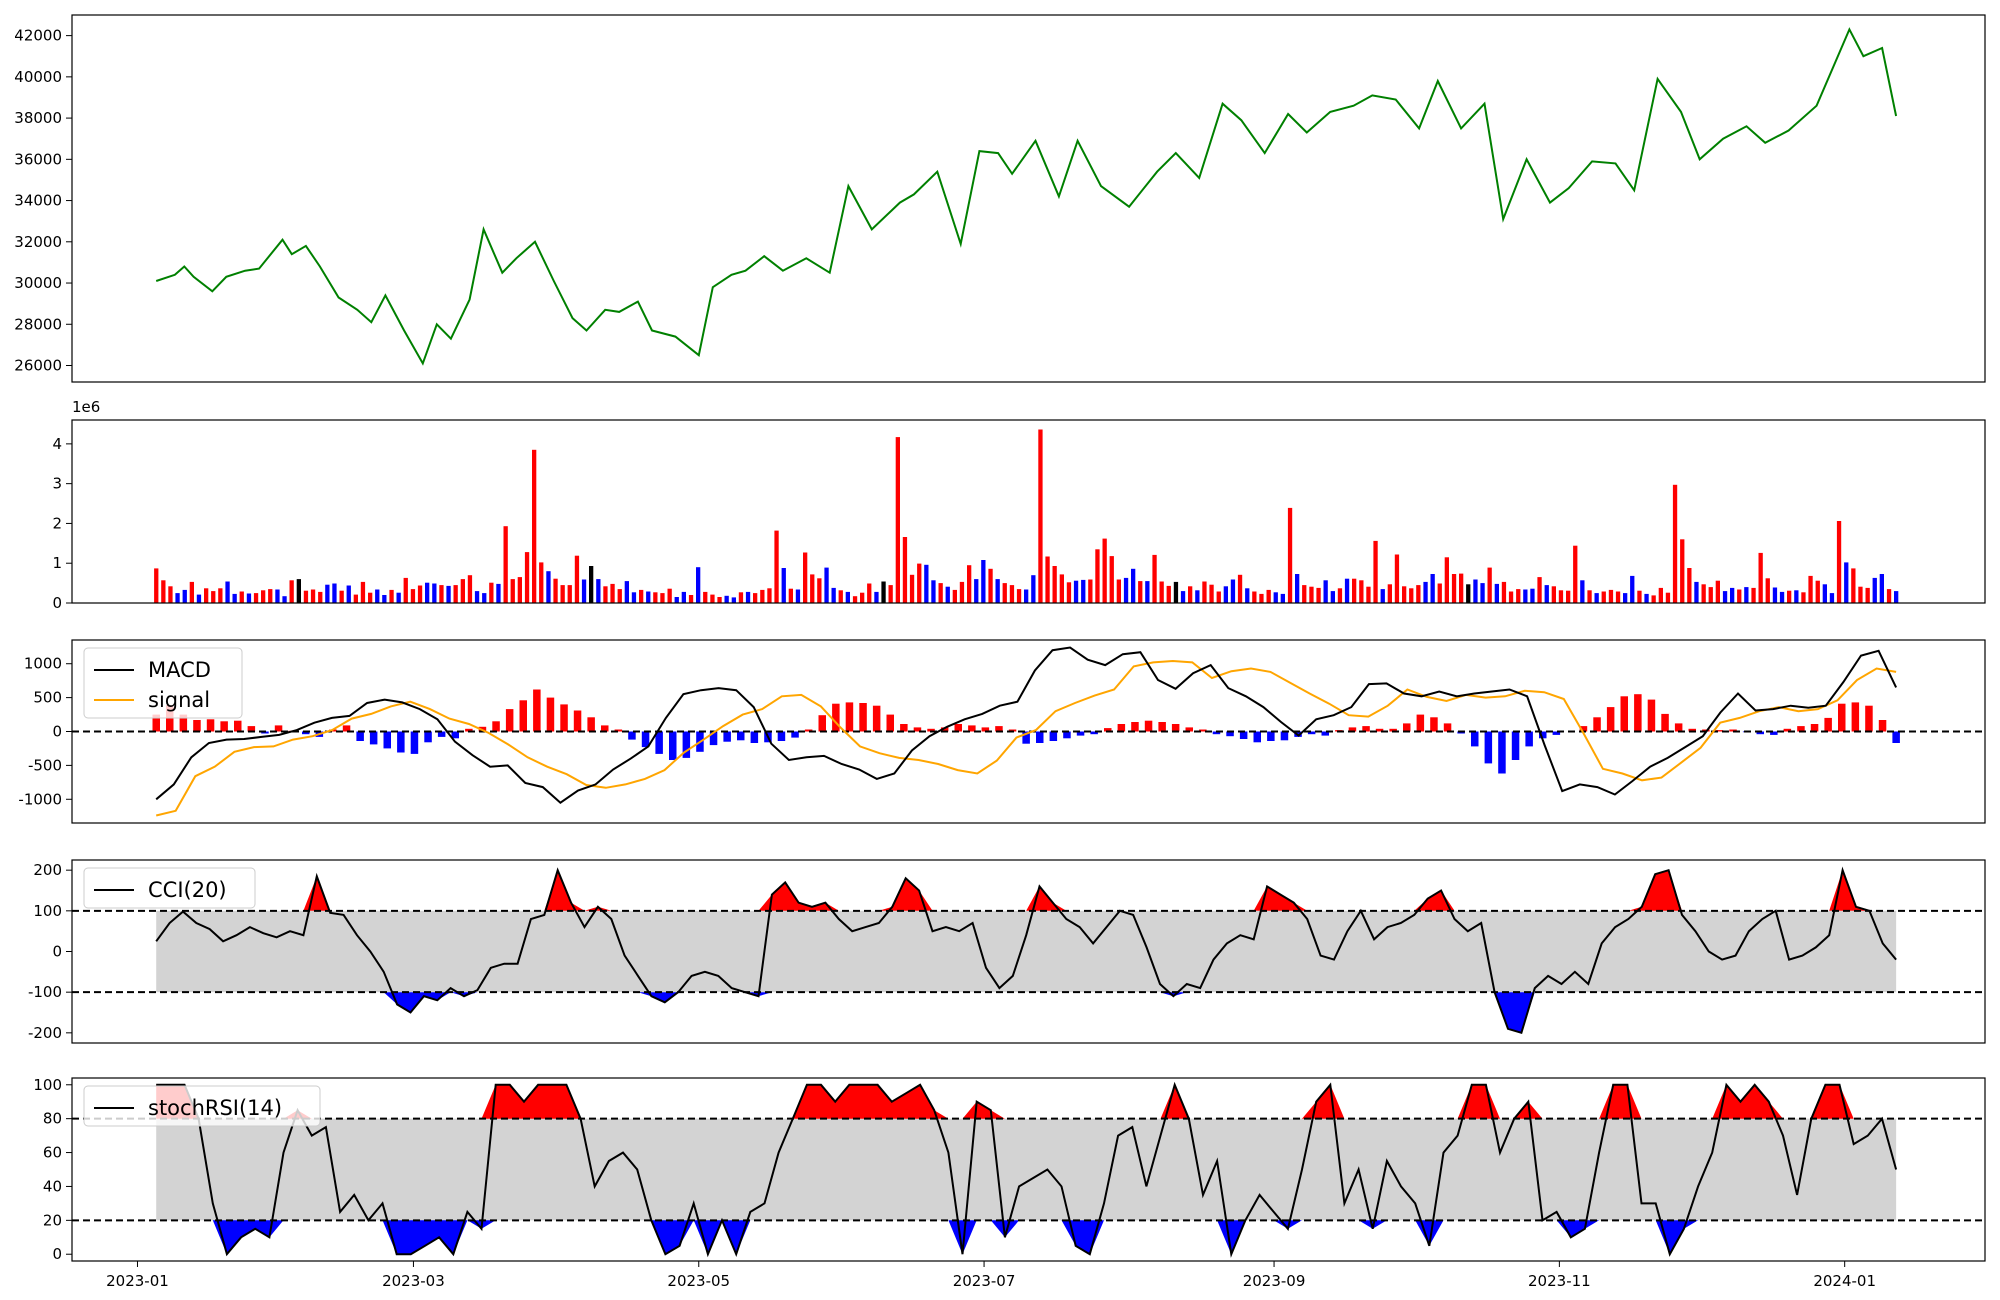  I want to click on y-tick-label: -1000, so click(40, 799).